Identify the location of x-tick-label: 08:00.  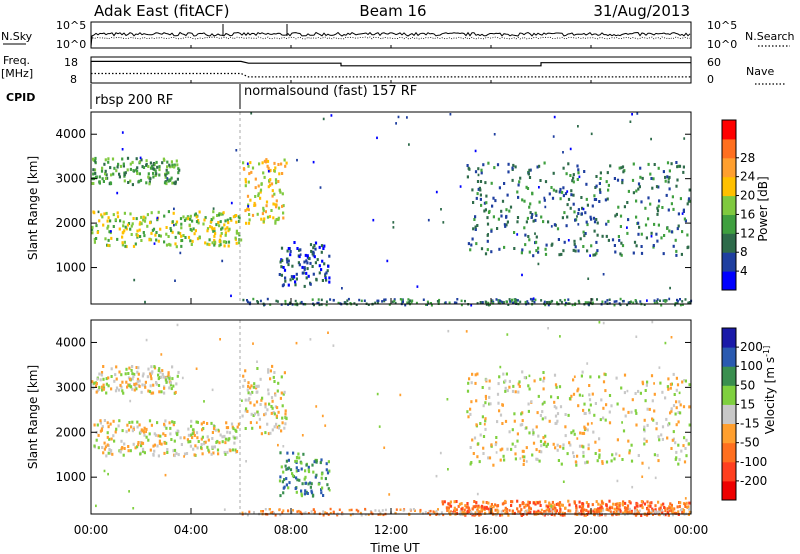
(291, 530).